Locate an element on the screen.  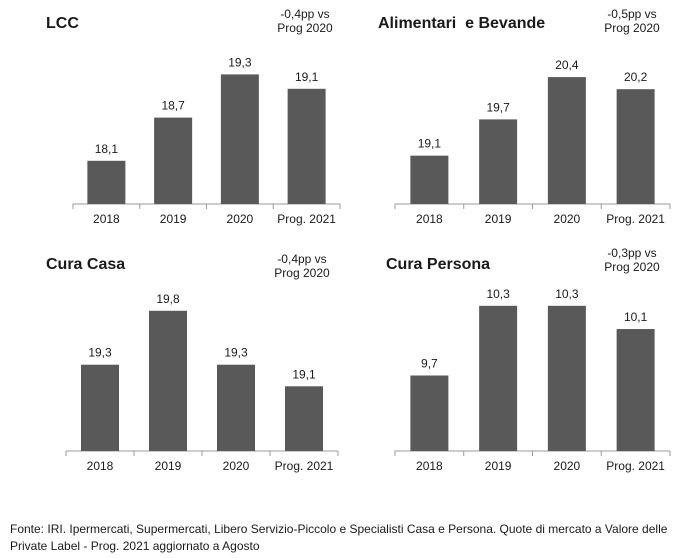
chart-title: LCC is located at coordinates (62, 23).